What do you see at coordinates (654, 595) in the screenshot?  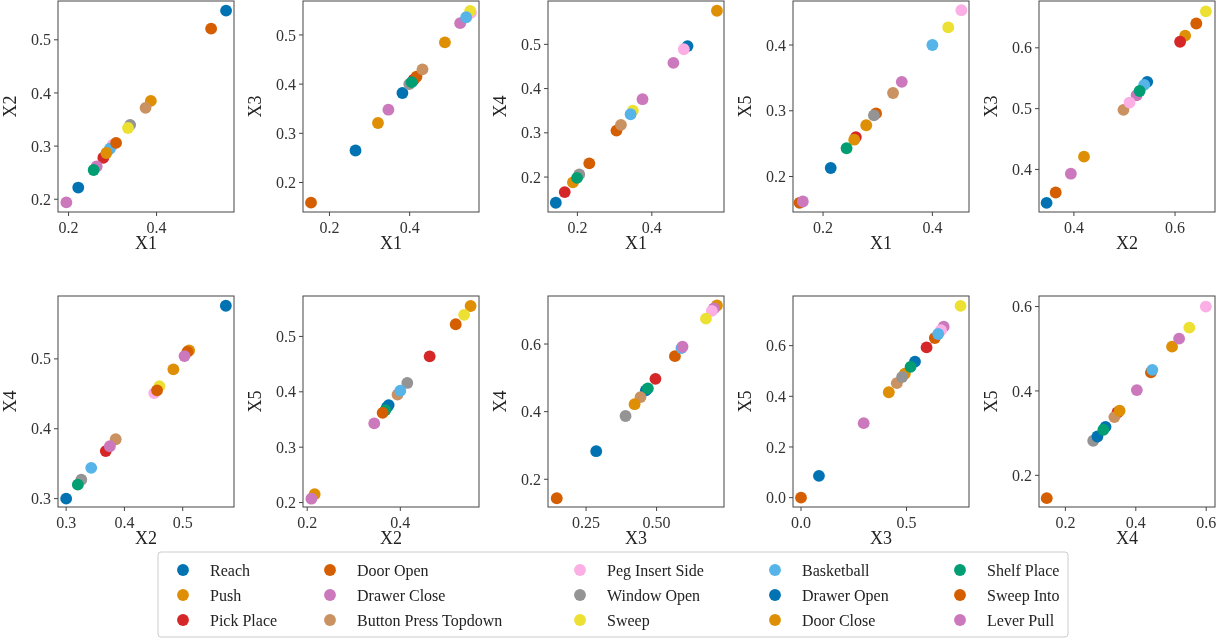 I see `legend-label: Window Open` at bounding box center [654, 595].